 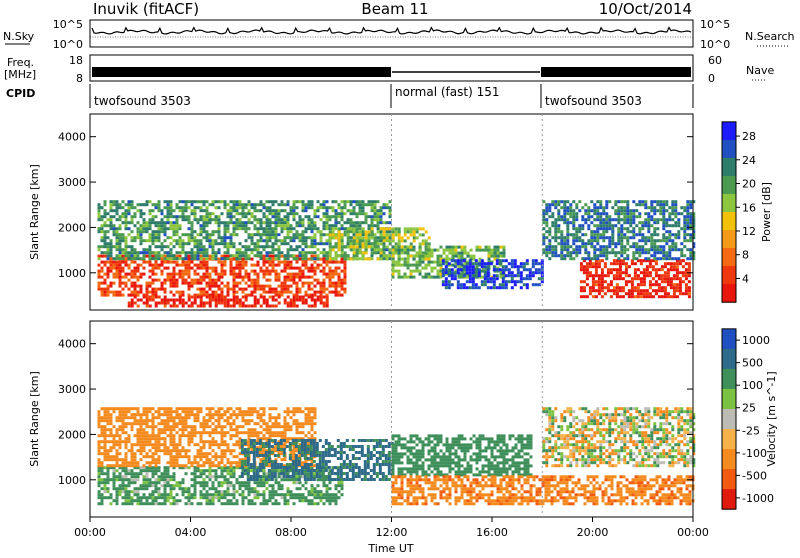 I want to click on freq-unit-label: [MHz], so click(x=20, y=74).